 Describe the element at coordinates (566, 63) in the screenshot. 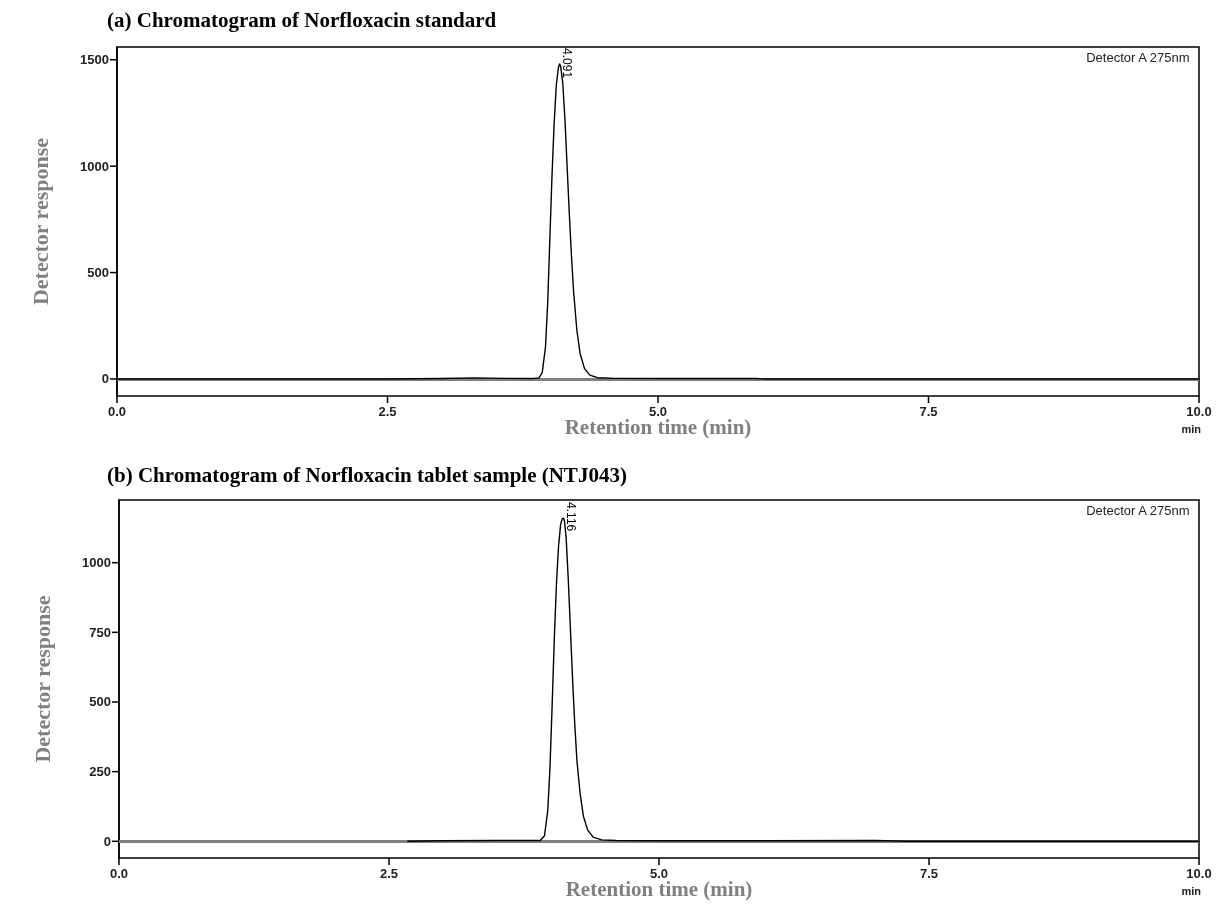

I see `annotation: 4.091` at that location.